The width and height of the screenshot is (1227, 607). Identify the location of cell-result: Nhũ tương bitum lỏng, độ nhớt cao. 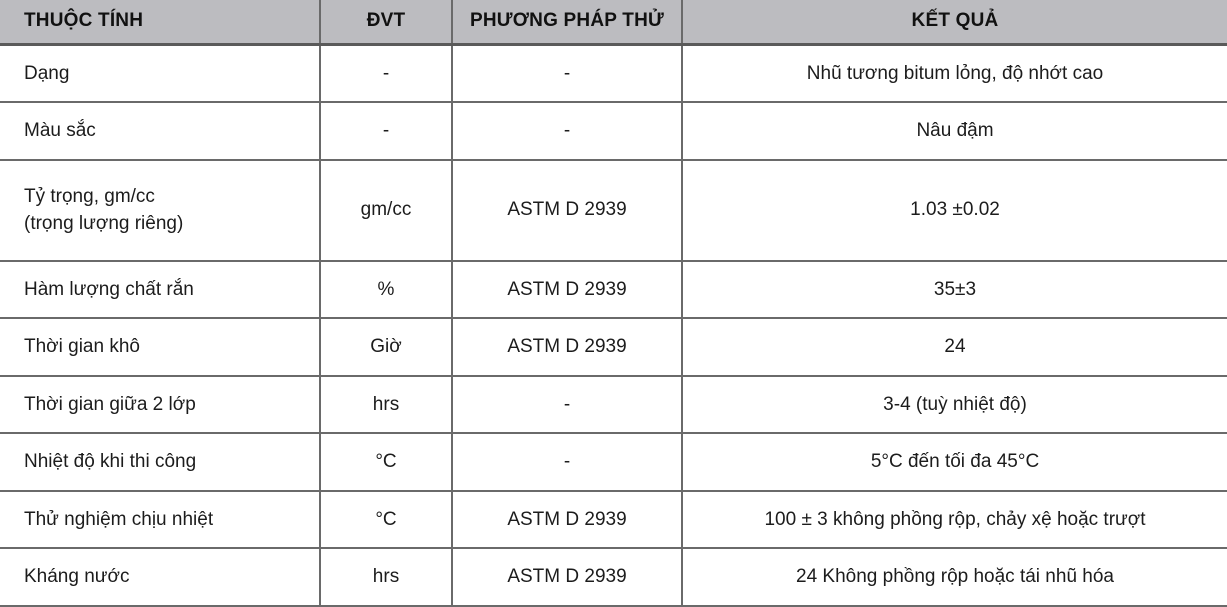
(954, 74).